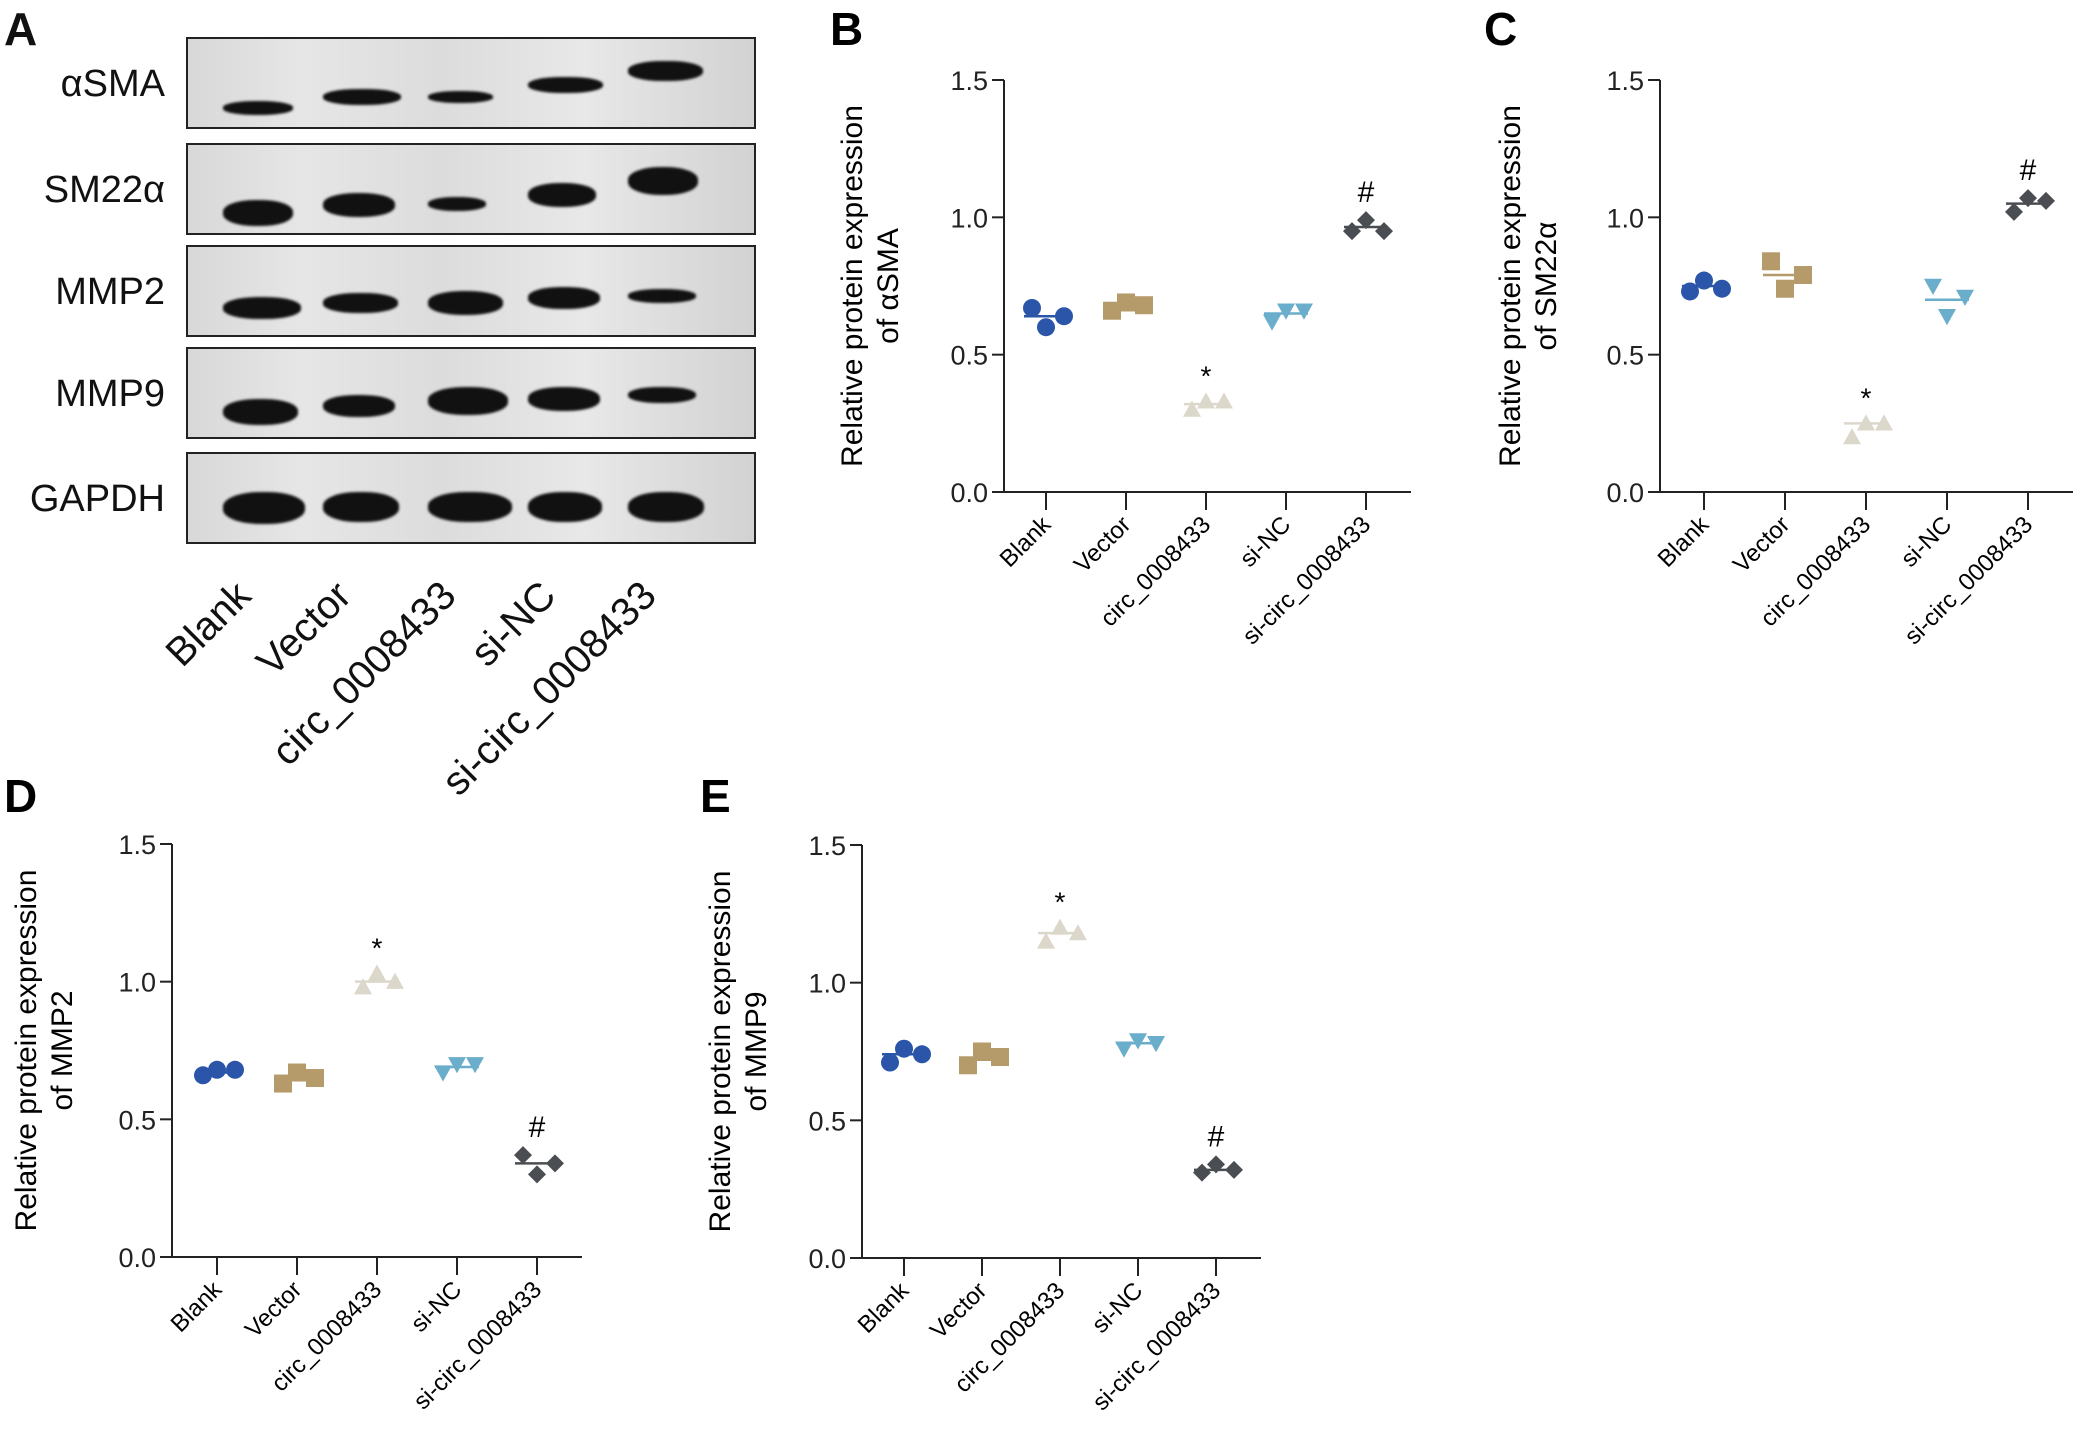 The image size is (2079, 1441). I want to click on panel-e-y-tick-label: 0.5, so click(827, 1121).